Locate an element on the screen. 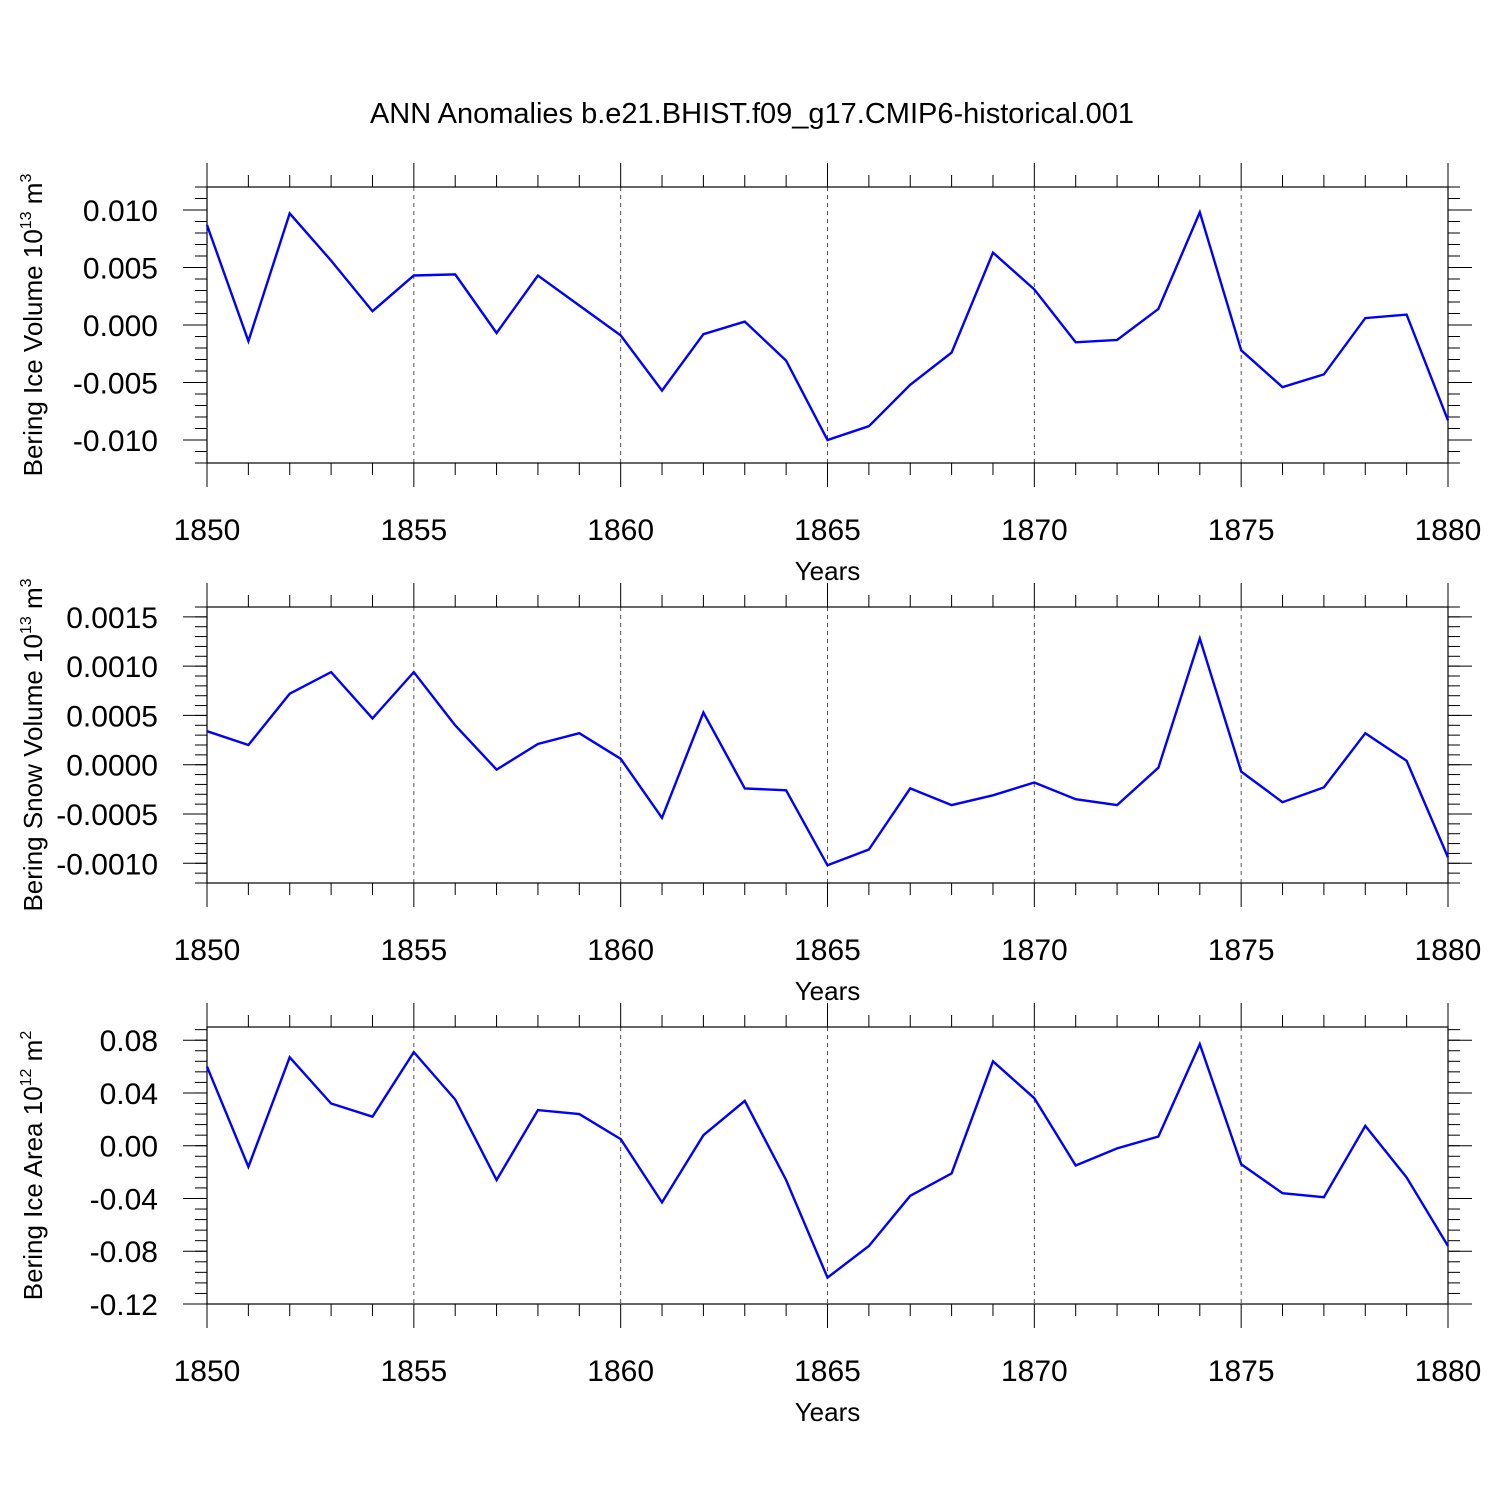 Image resolution: width=1500 pixels, height=1505 pixels. y-tick-label: 0.0005 is located at coordinates (112, 716).